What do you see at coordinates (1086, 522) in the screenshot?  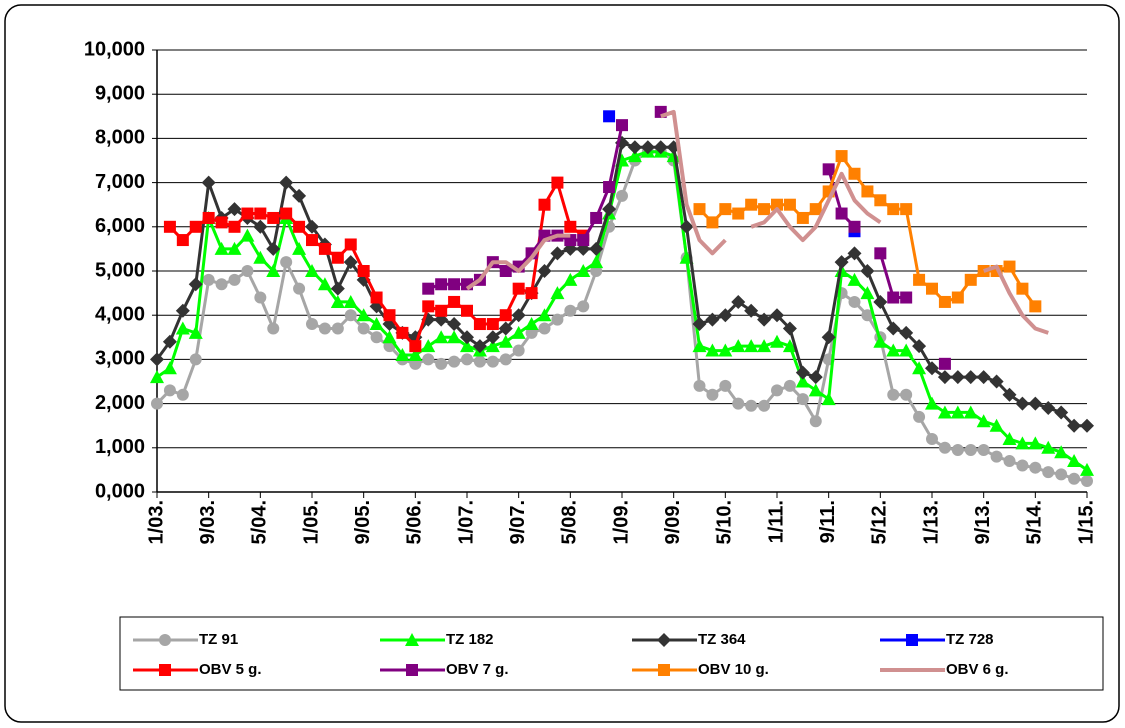 I see `x-tick-label: 1/15.` at bounding box center [1086, 522].